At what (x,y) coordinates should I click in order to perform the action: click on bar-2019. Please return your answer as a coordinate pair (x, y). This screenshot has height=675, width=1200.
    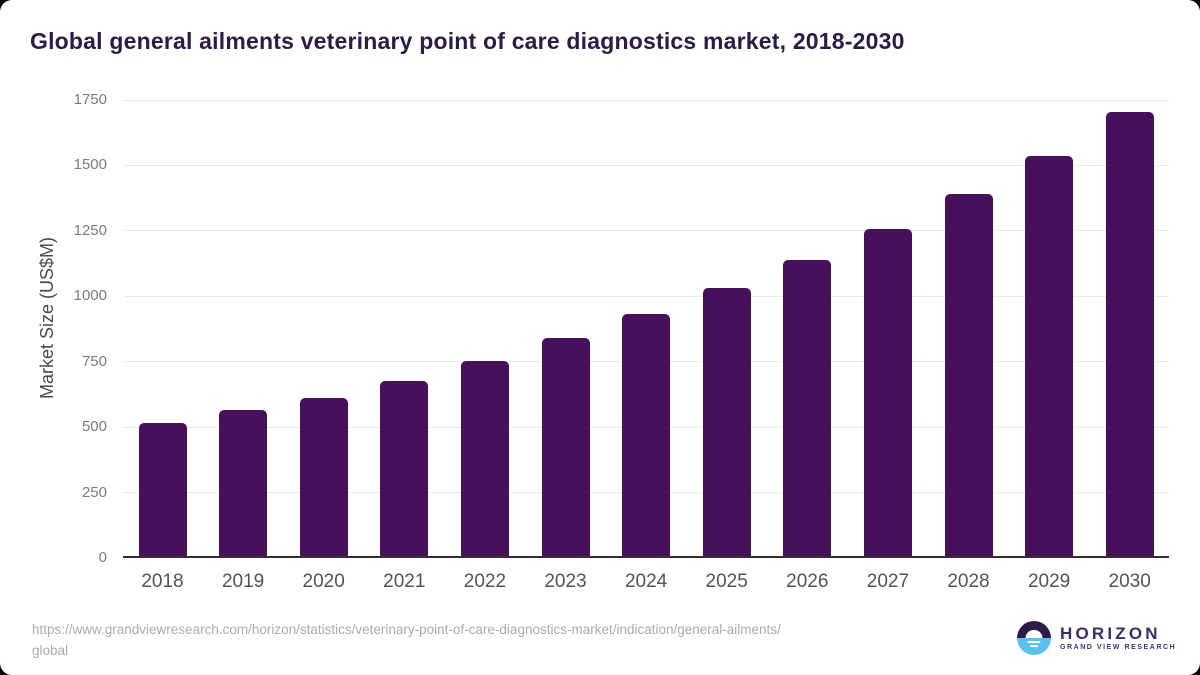
    Looking at the image, I should click on (243, 483).